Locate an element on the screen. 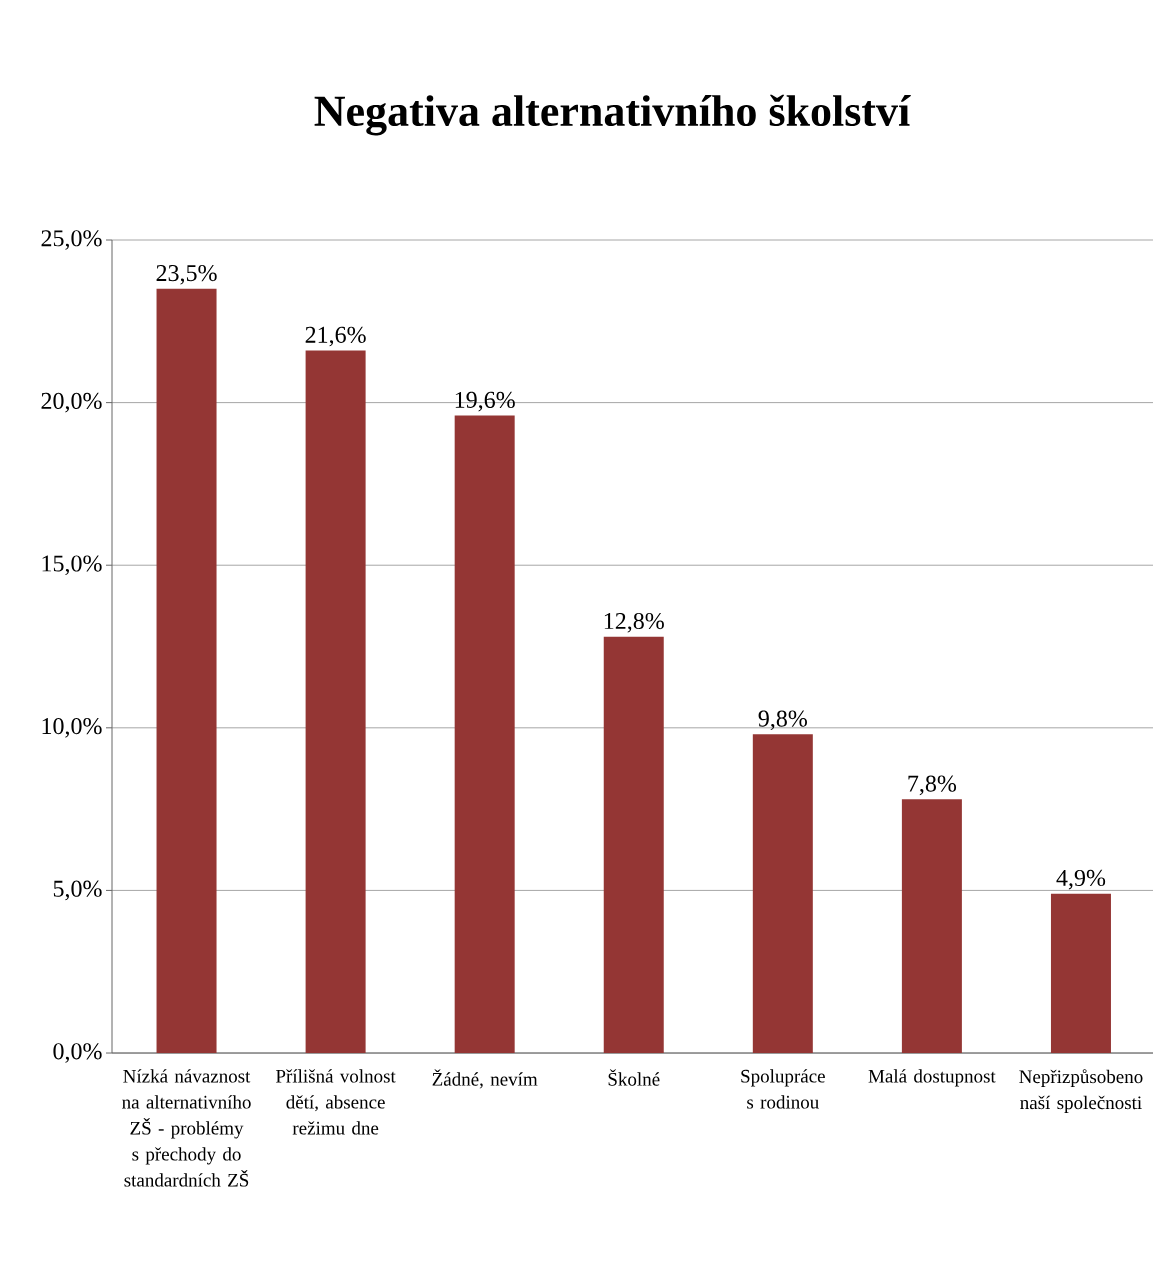 This screenshot has width=1153, height=1283. x-tick-label: Školné is located at coordinates (634, 1077).